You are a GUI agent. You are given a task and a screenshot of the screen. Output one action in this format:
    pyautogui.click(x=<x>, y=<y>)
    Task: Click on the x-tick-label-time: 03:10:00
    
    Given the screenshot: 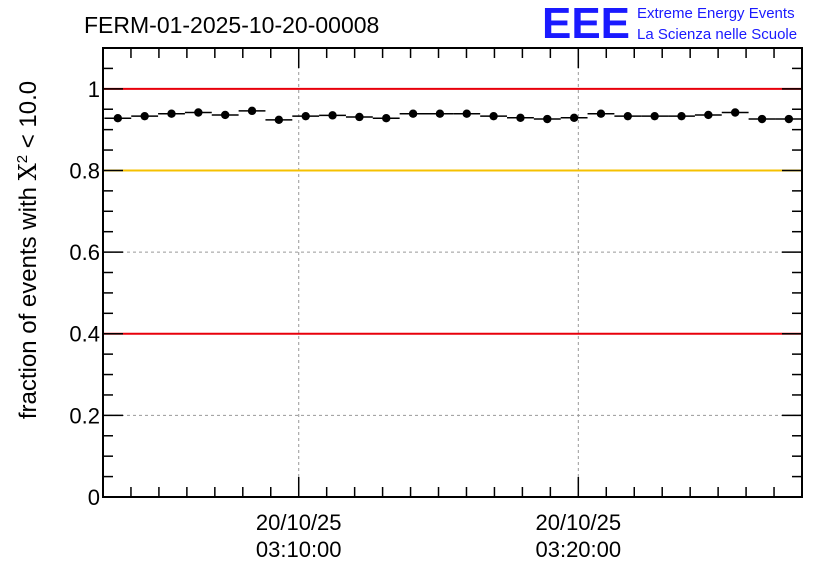 What is the action you would take?
    pyautogui.click(x=299, y=549)
    